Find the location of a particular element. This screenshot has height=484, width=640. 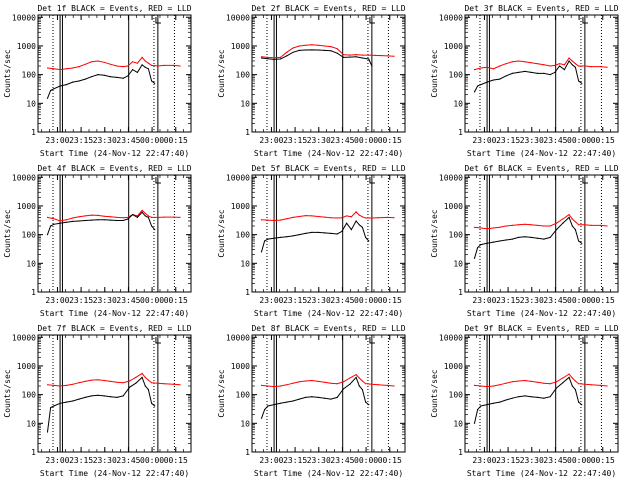

series-line-lld is located at coordinates (328, 51).